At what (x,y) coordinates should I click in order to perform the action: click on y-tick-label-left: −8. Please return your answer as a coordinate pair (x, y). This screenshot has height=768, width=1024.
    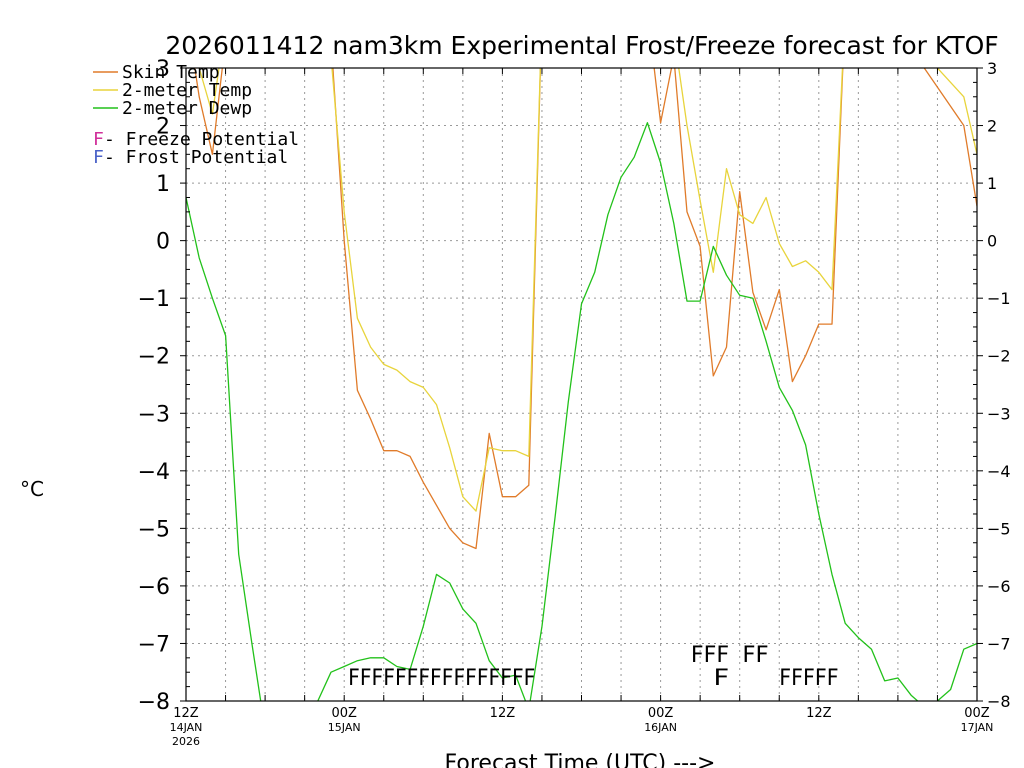
    Looking at the image, I should click on (154, 702).